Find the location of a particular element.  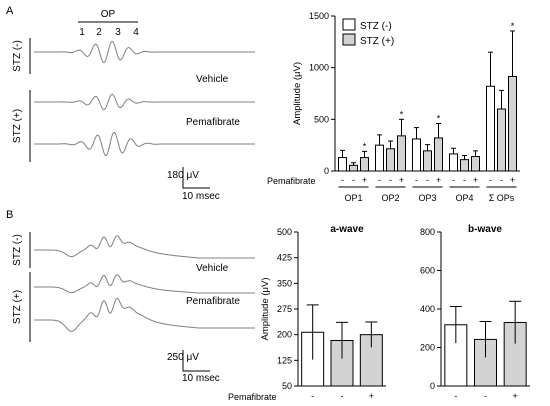

chart-a-wave-y-tick-label: 50 is located at coordinates (287, 386).